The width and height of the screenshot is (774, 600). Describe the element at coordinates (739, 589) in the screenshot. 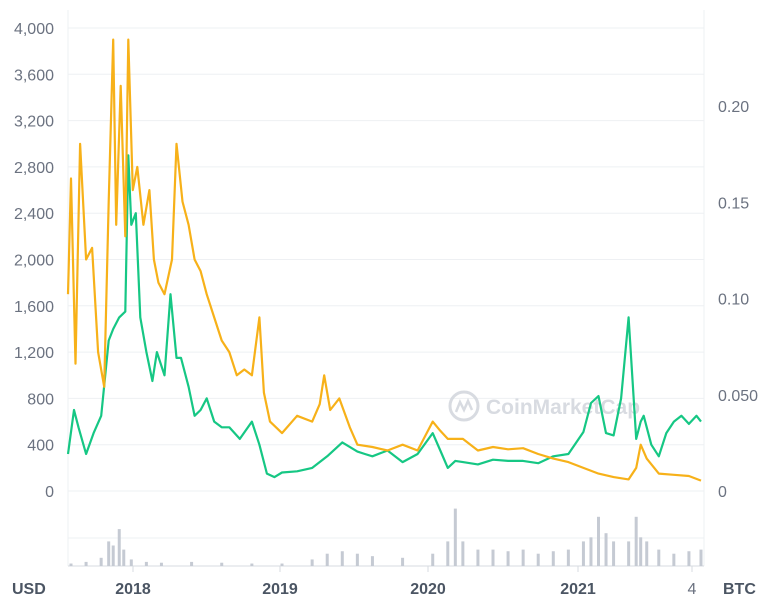

I see `right-axis-unit: BTC` at that location.